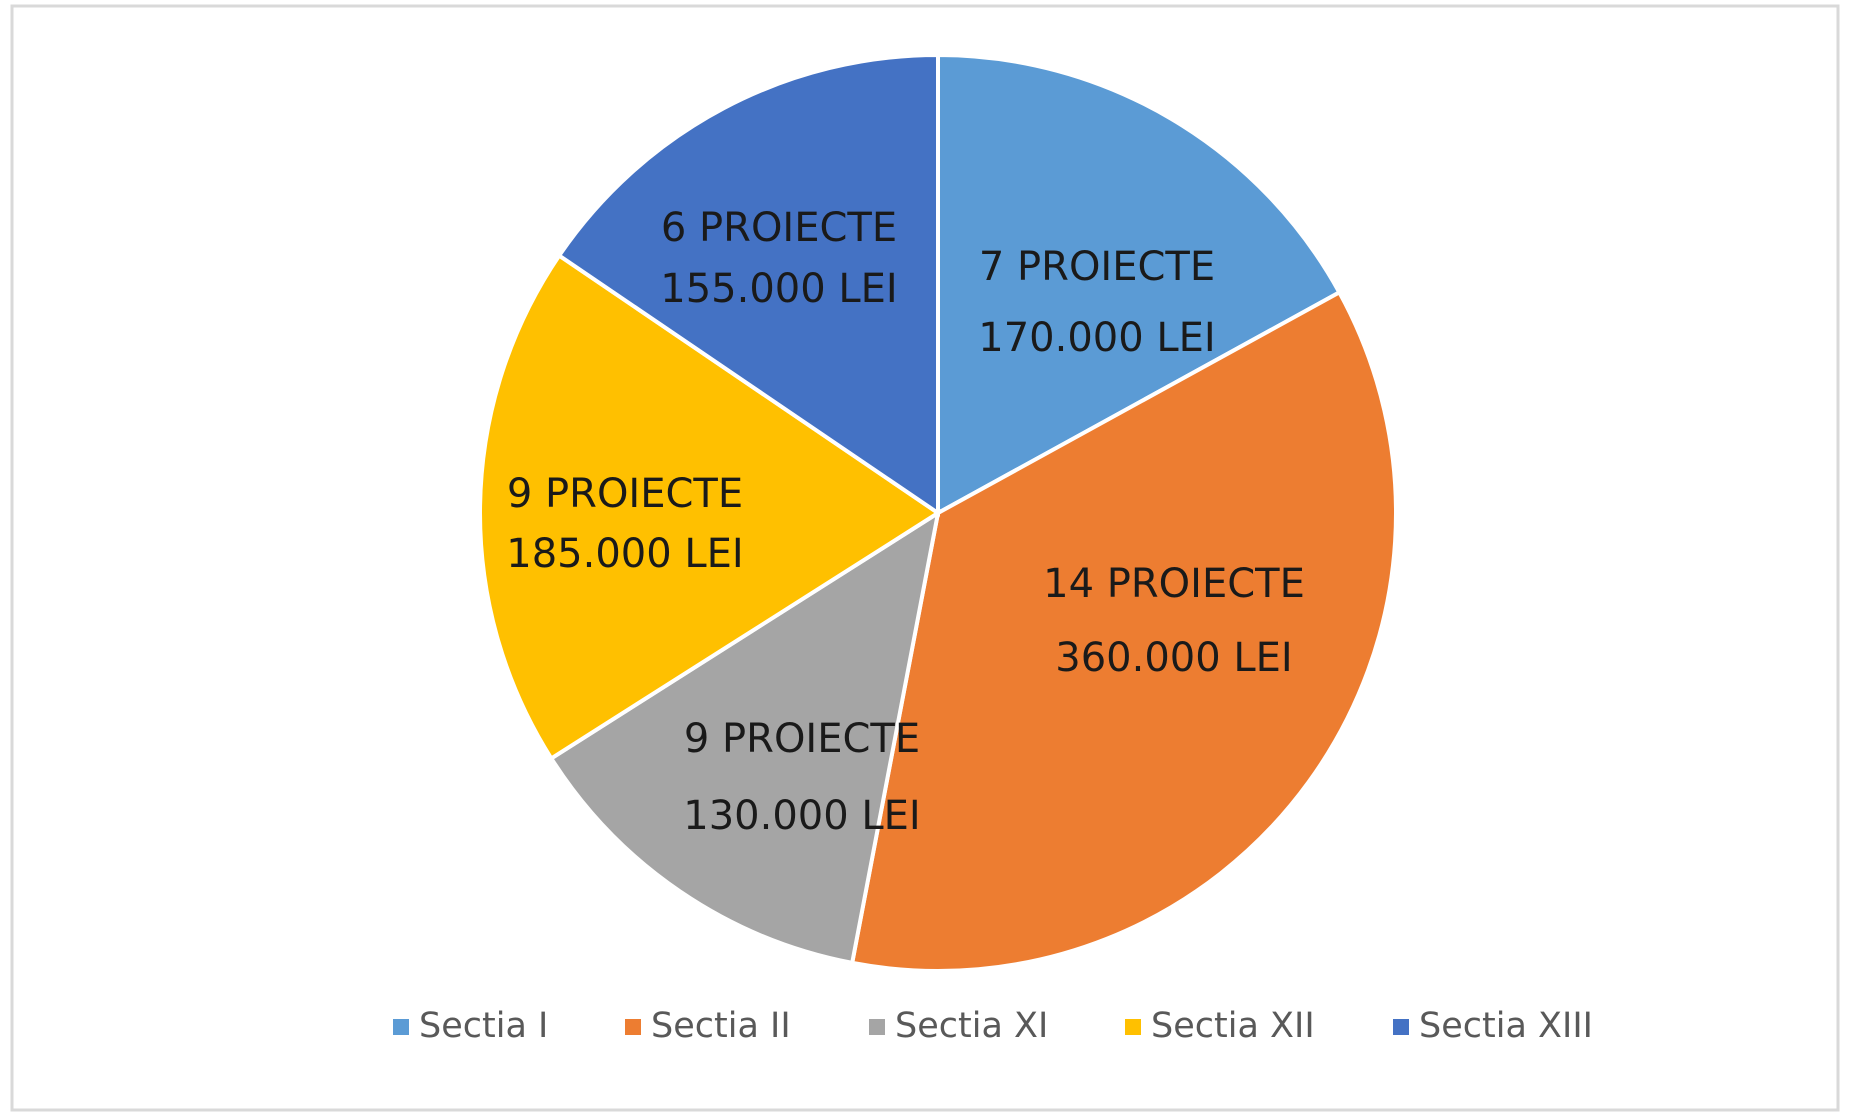 This screenshot has width=1850, height=1118. What do you see at coordinates (721, 1026) in the screenshot?
I see `legend-label: Sectia II` at bounding box center [721, 1026].